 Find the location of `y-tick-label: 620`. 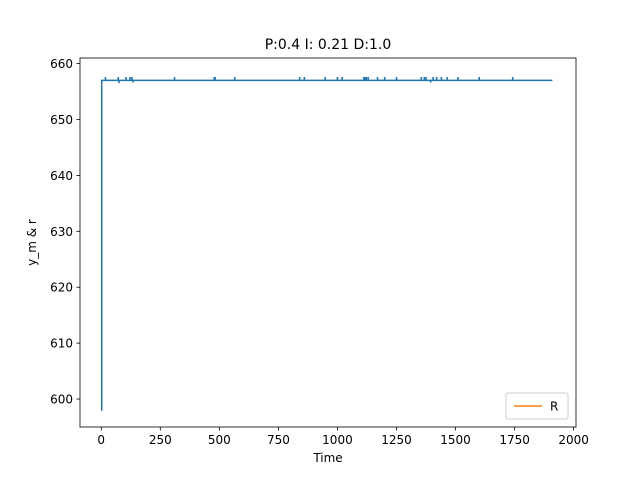

y-tick-label: 620 is located at coordinates (61, 288).